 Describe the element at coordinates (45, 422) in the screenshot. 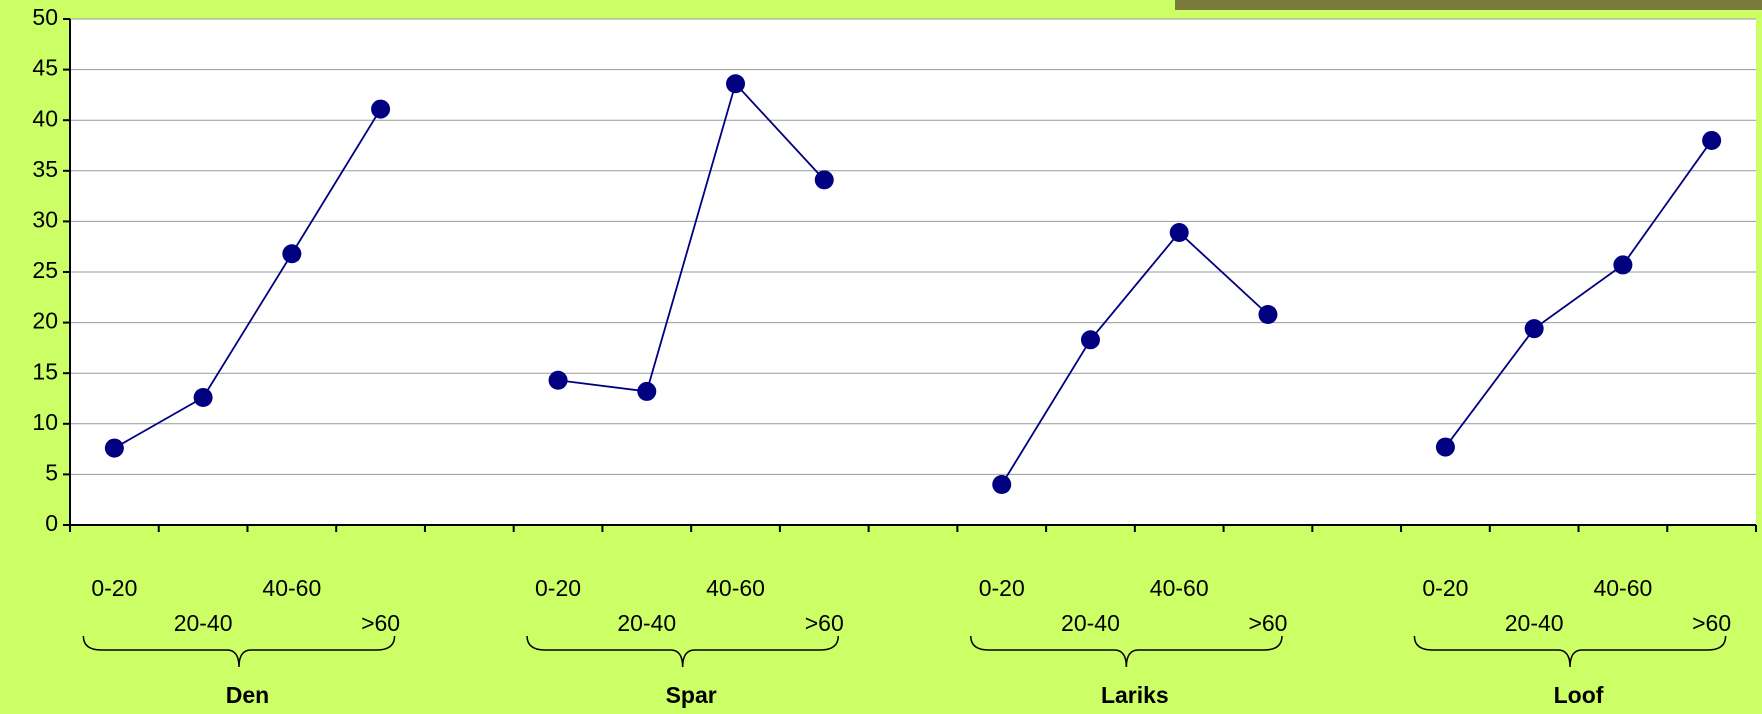

I see `y-tick-label: 10` at that location.